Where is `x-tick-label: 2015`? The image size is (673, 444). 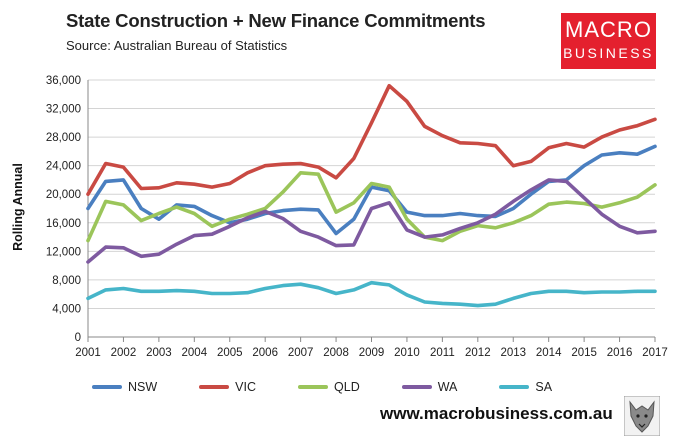
x-tick-label: 2015 is located at coordinates (584, 353).